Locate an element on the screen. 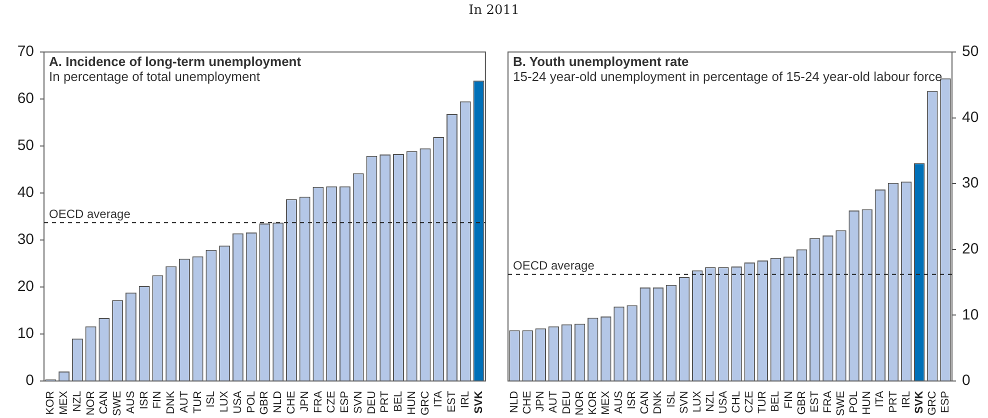 The width and height of the screenshot is (988, 418). chart-title: A. Incidence of long-term unemployment is located at coordinates (175, 62).